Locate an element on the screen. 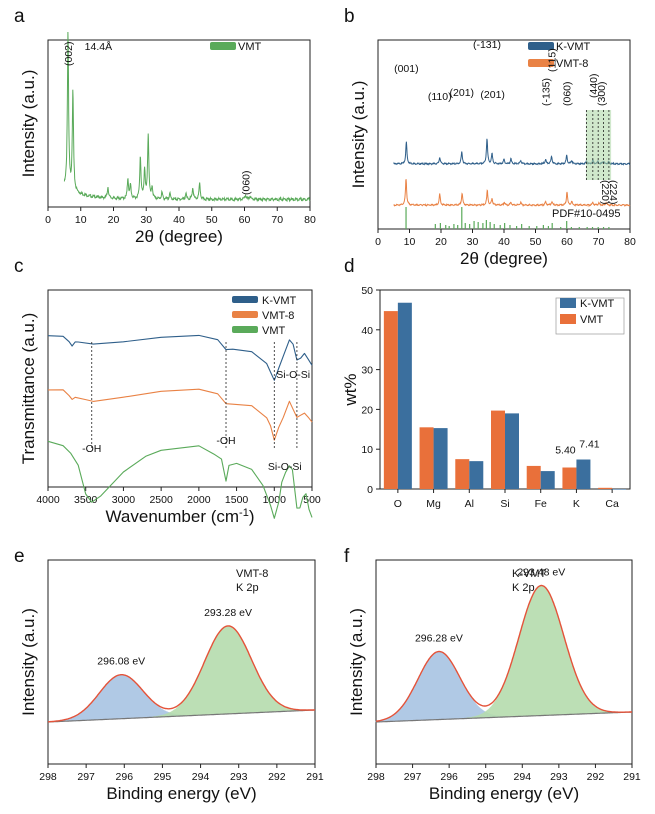  plot-frame-e is located at coordinates (181, 662).